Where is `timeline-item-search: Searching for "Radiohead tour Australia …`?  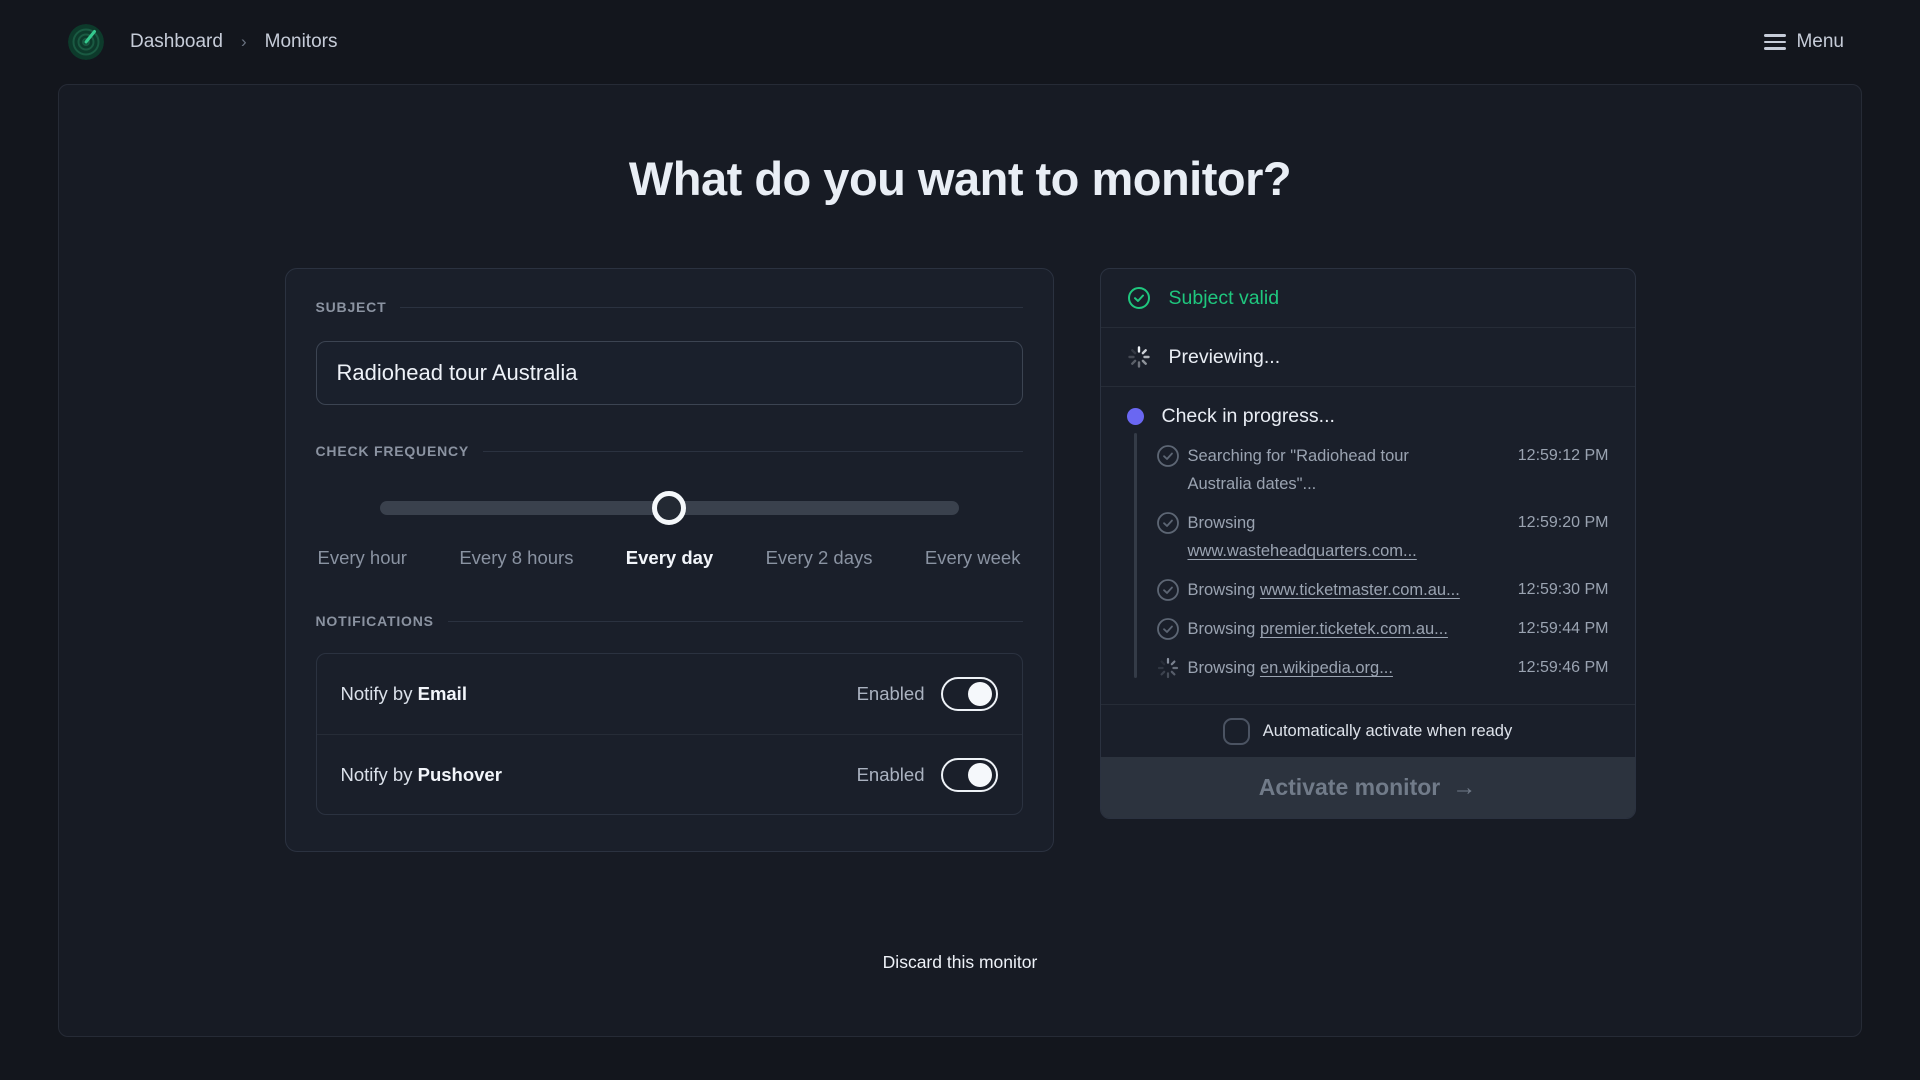 timeline-item-search: Searching for "Radiohead tour Australia … is located at coordinates (1368, 470).